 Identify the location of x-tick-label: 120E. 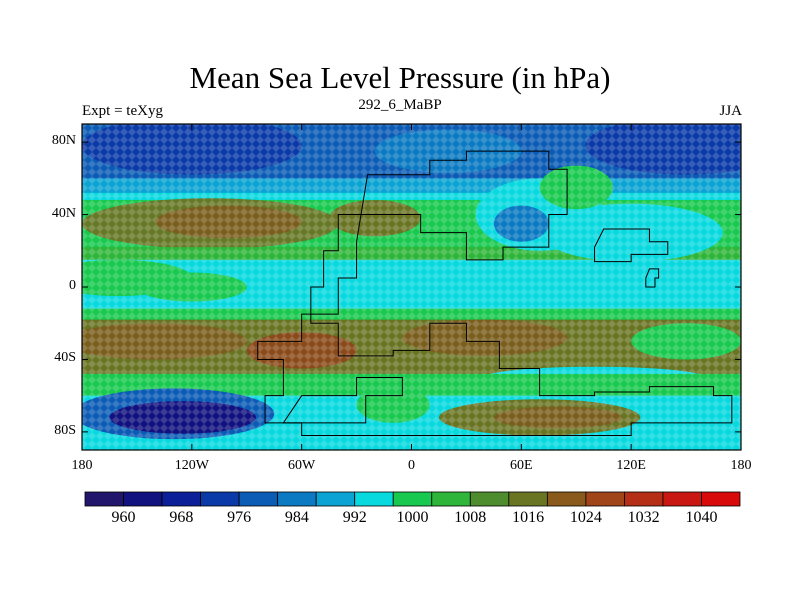
(631, 465).